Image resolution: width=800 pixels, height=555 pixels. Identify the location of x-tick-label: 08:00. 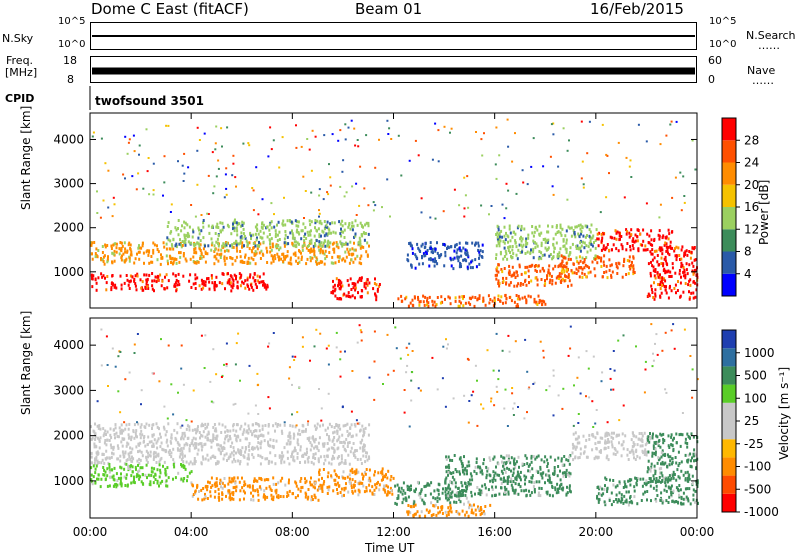
(292, 532).